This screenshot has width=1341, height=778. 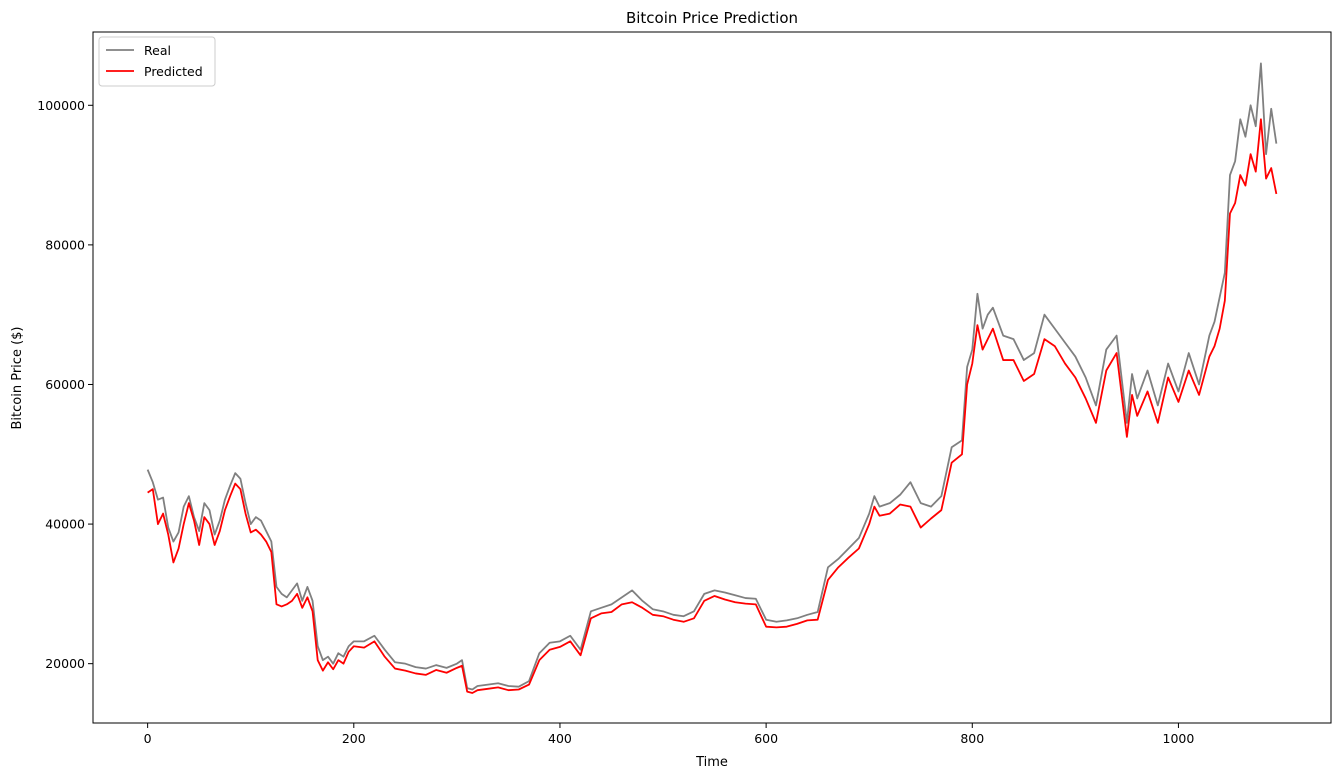 I want to click on y-tick-label: 60000, so click(x=65, y=384).